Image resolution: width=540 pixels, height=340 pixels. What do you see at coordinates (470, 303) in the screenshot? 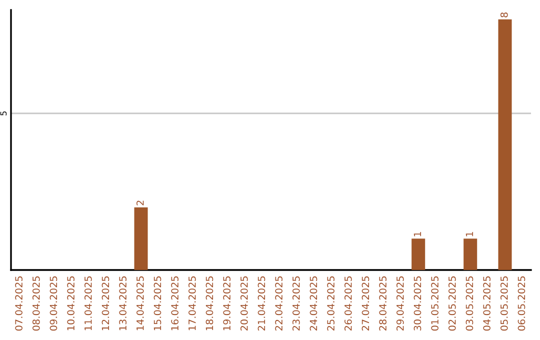
I see `x-tick-label: 03.05.2025` at bounding box center [470, 303].